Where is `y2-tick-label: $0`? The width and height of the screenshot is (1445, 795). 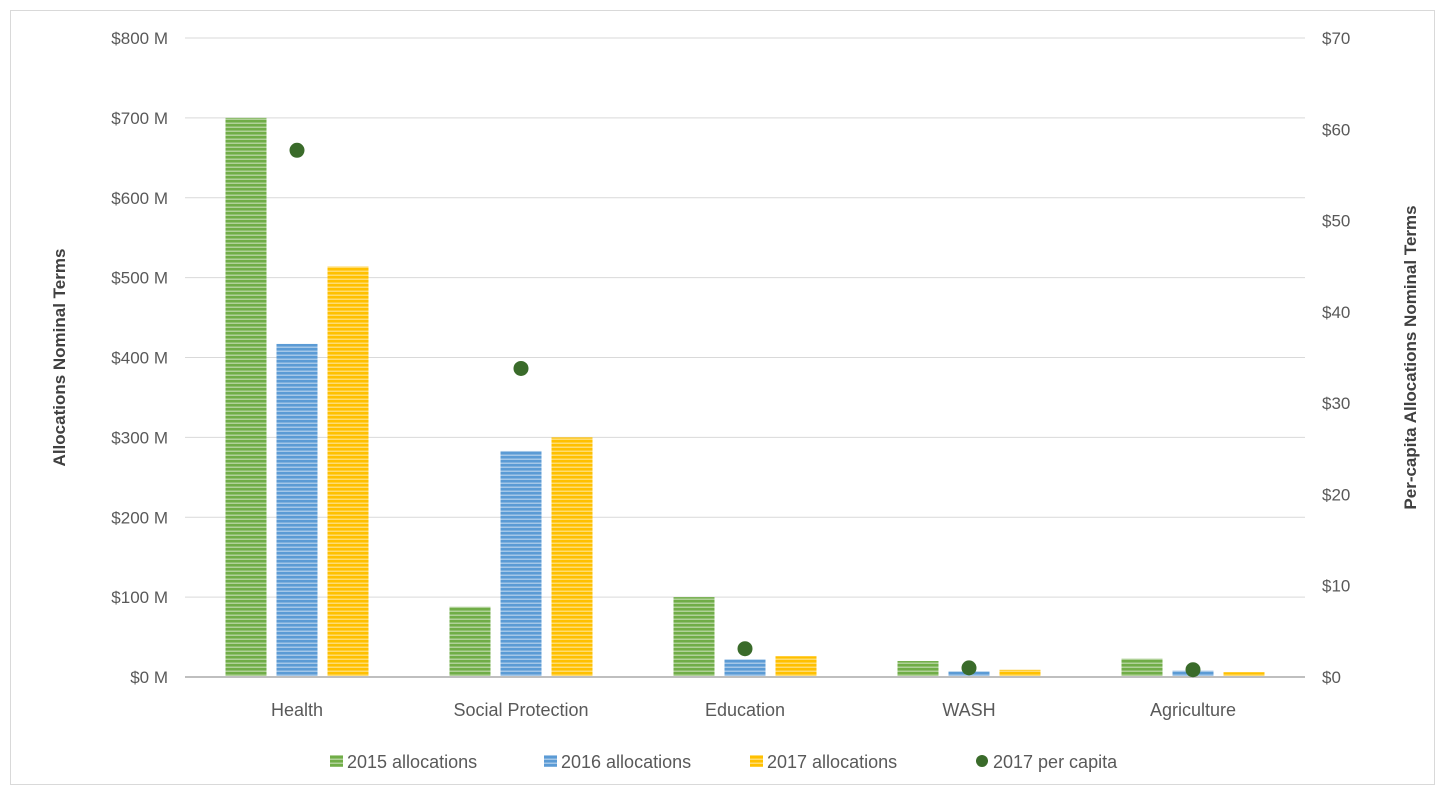 y2-tick-label: $0 is located at coordinates (1331, 677).